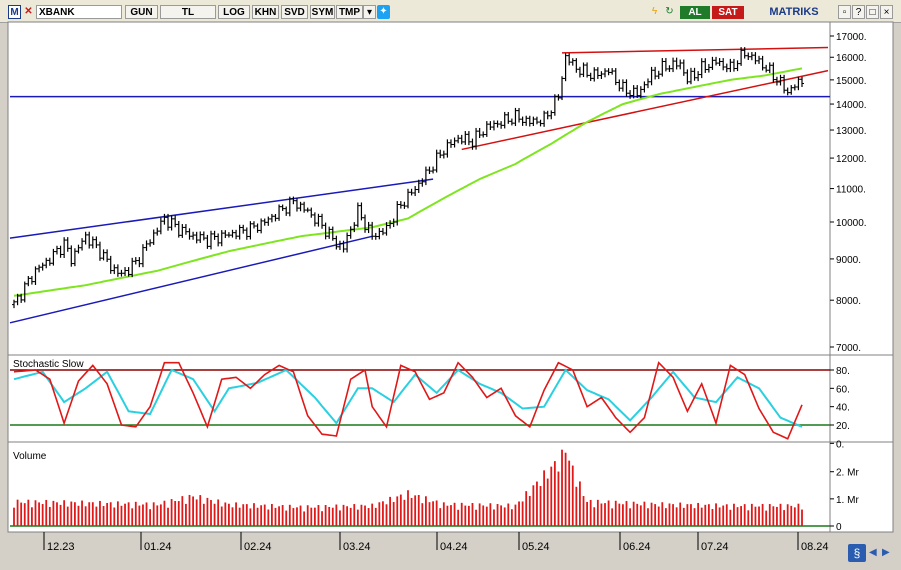 This screenshot has height=570, width=901. Describe the element at coordinates (14, 12) in the screenshot. I see `symbol-logo-icon: M` at that location.